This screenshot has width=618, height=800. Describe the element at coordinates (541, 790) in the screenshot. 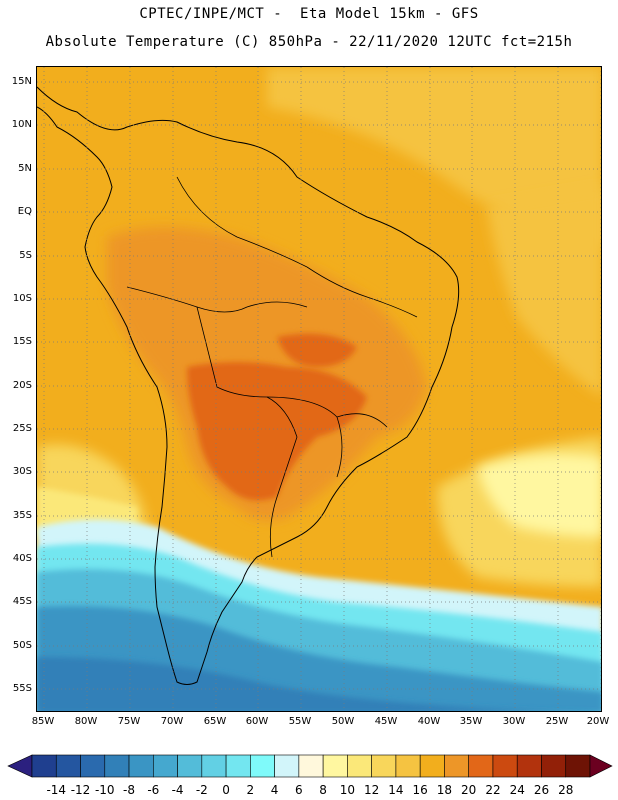

I see `colorbar-tick-label: 26` at that location.